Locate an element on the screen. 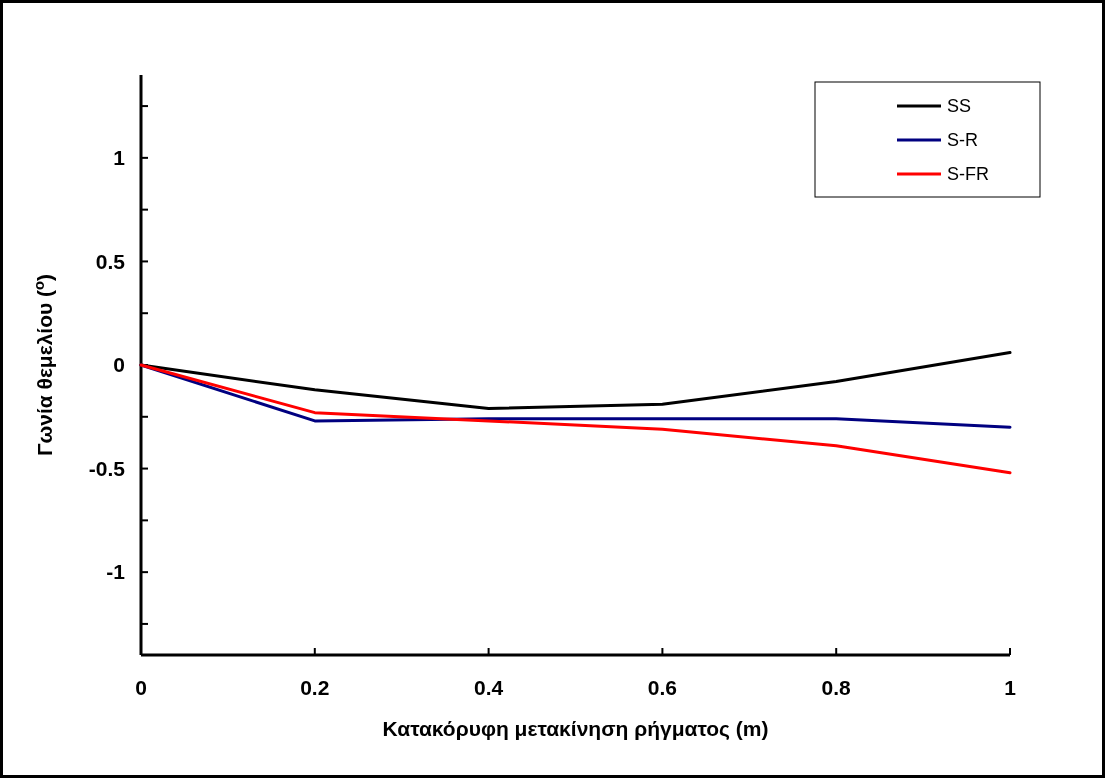  y-tick-label: -0.5 is located at coordinates (107, 468).